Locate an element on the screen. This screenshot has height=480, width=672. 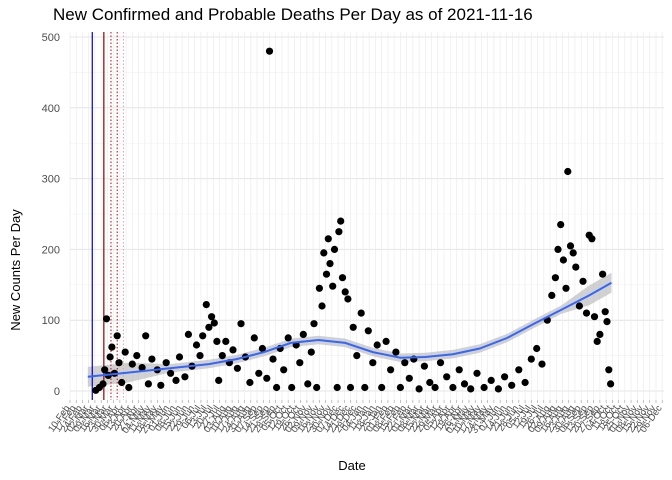
y-axis-ticks: 0 100 200 300 400 500 is located at coordinates (51, 215).